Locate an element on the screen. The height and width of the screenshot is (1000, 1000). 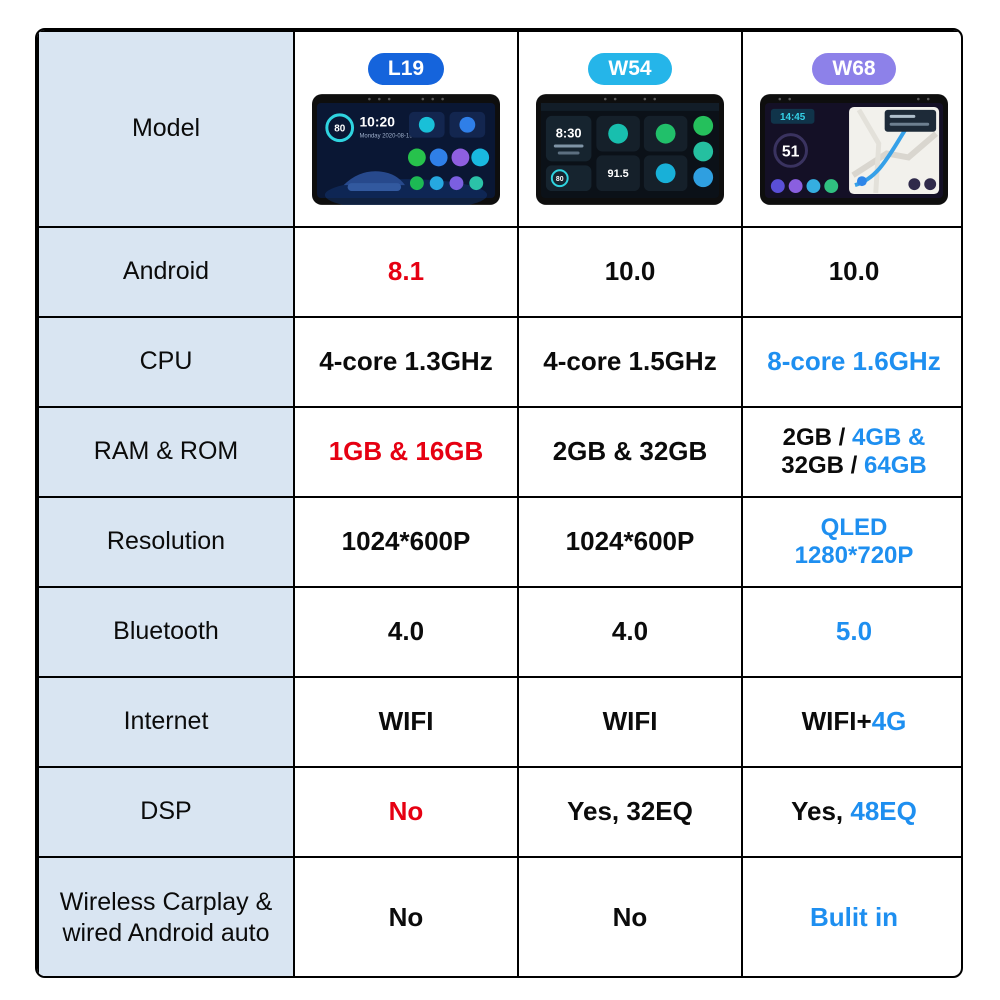
row-label-model: Model is located at coordinates (166, 129).